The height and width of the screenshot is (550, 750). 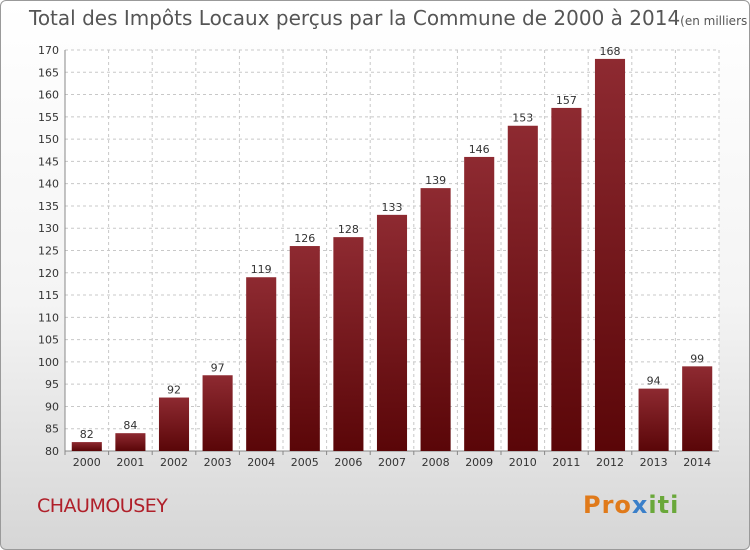 I want to click on x-tick-label: 2008, so click(x=436, y=462).